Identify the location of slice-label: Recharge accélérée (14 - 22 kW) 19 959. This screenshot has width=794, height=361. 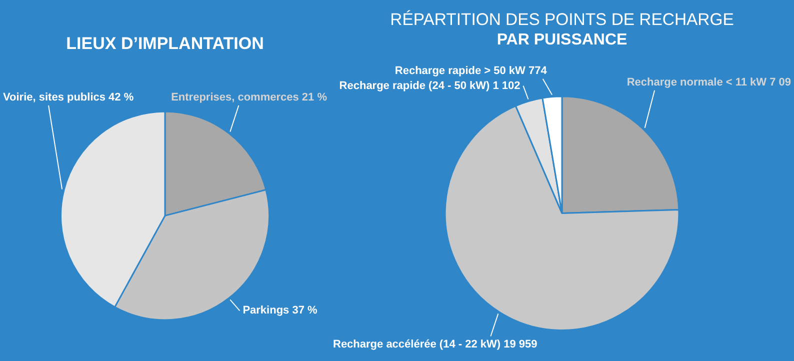
(435, 344).